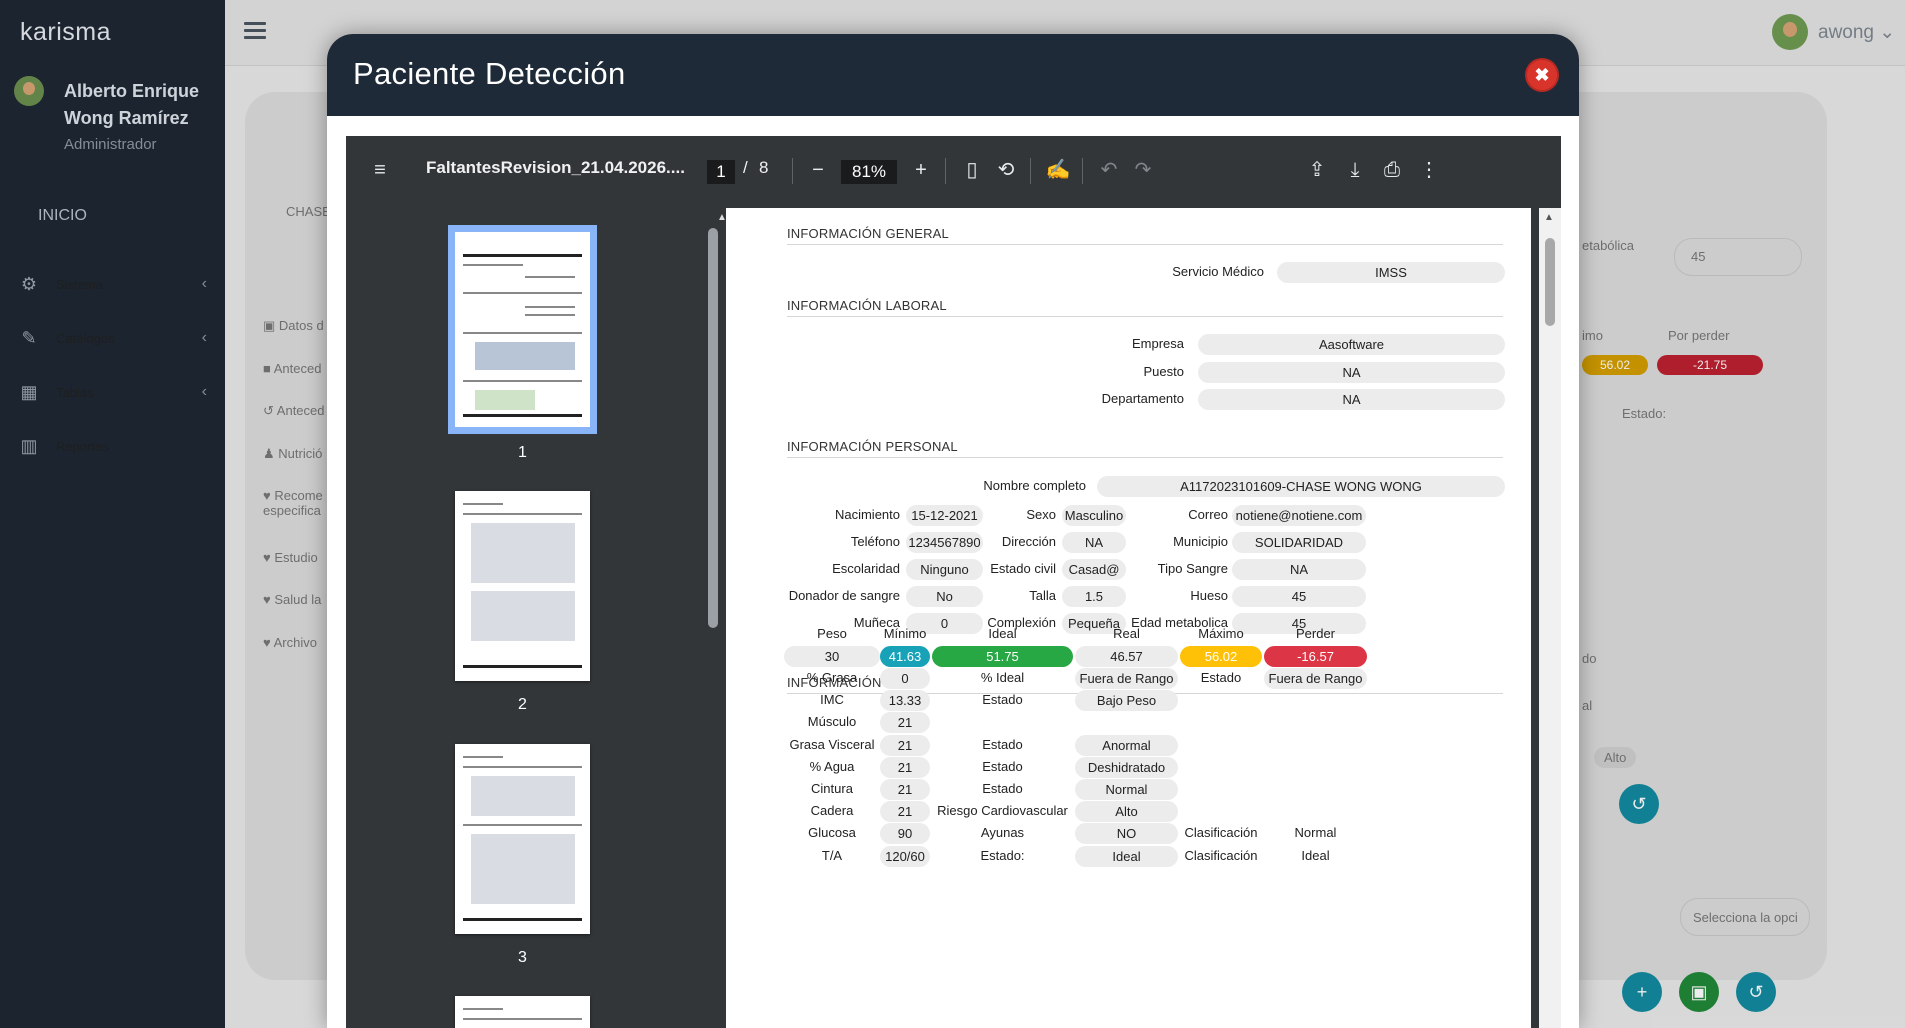 The image size is (1905, 1028). I want to click on bg-tab: ♥ Archivo, so click(290, 642).